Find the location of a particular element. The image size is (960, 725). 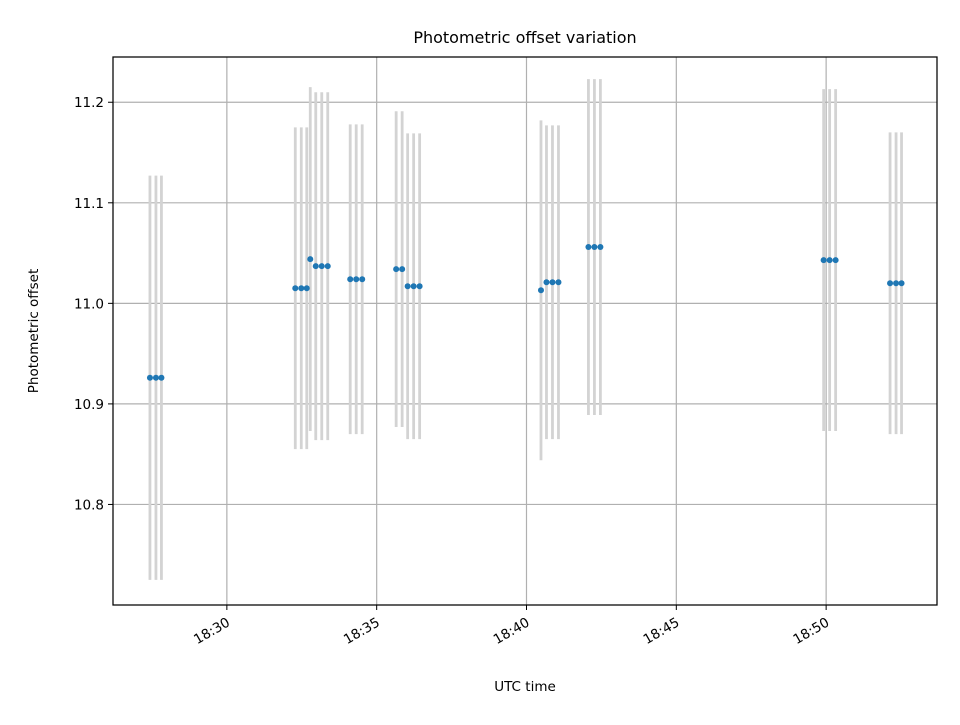

x-tick-label: 18:45 is located at coordinates (662, 631).